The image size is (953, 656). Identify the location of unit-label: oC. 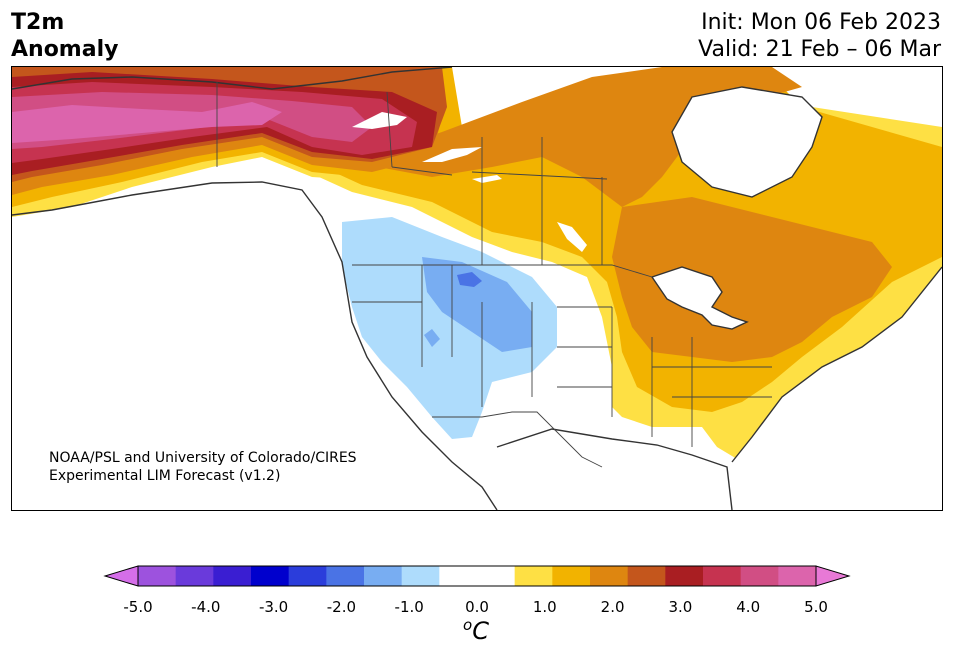
(476, 630).